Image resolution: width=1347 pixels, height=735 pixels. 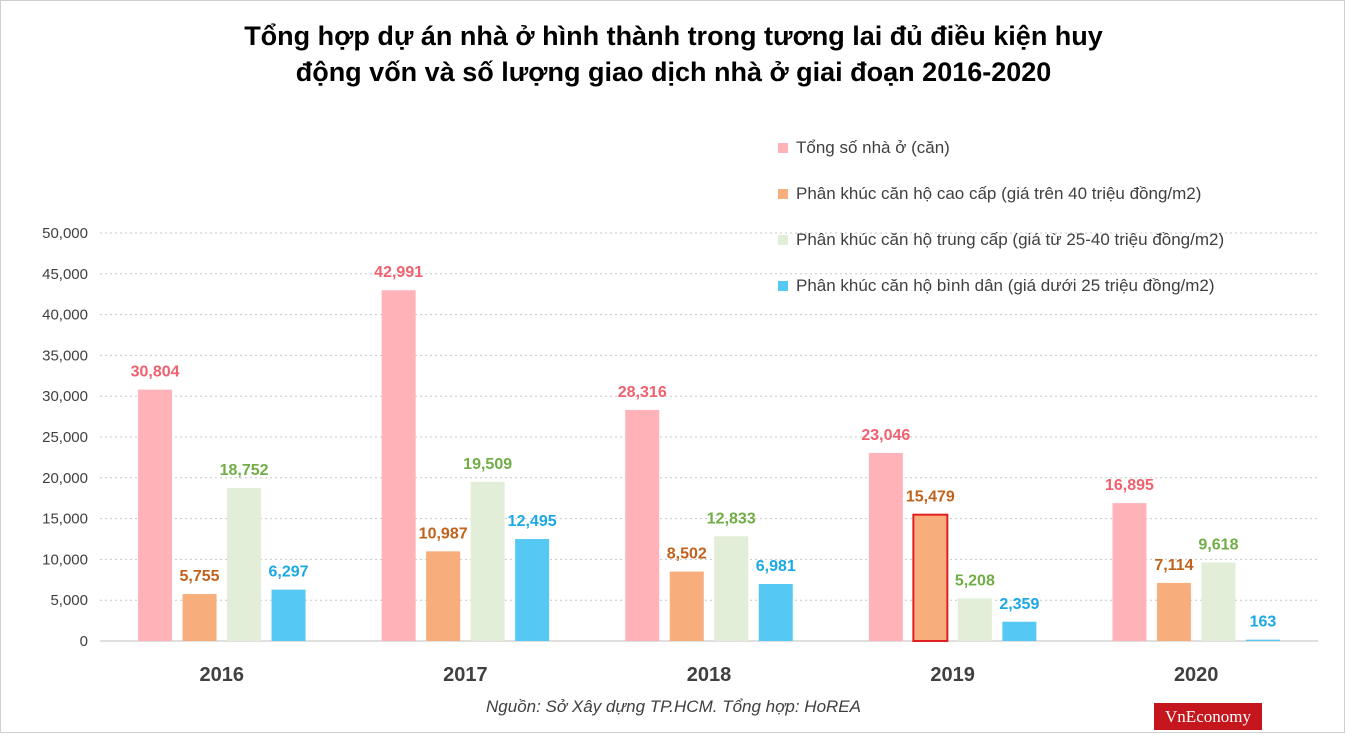 I want to click on bar-affordable-2020, so click(x=1262, y=640).